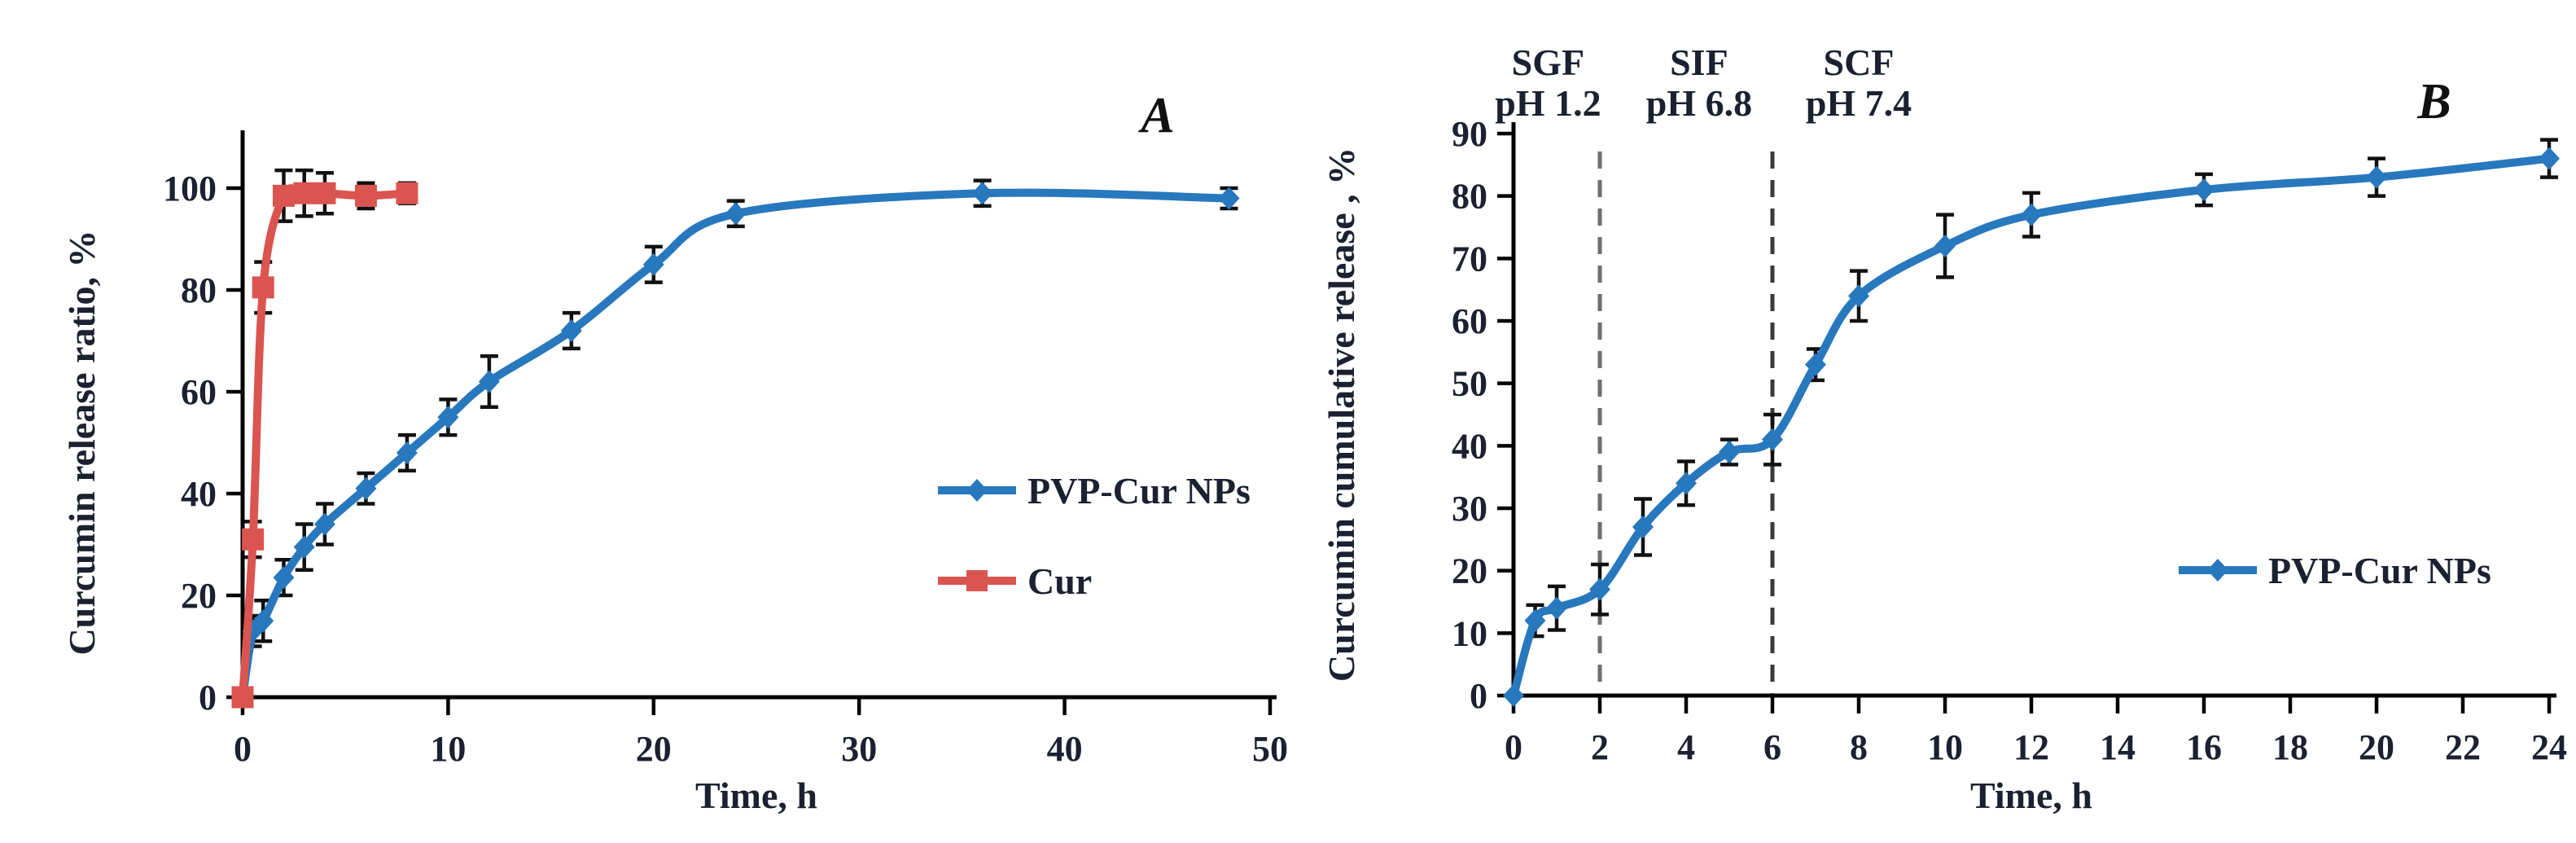 Image resolution: width=2576 pixels, height=843 pixels. Describe the element at coordinates (977, 580) in the screenshot. I see `legend-square-marker` at that location.